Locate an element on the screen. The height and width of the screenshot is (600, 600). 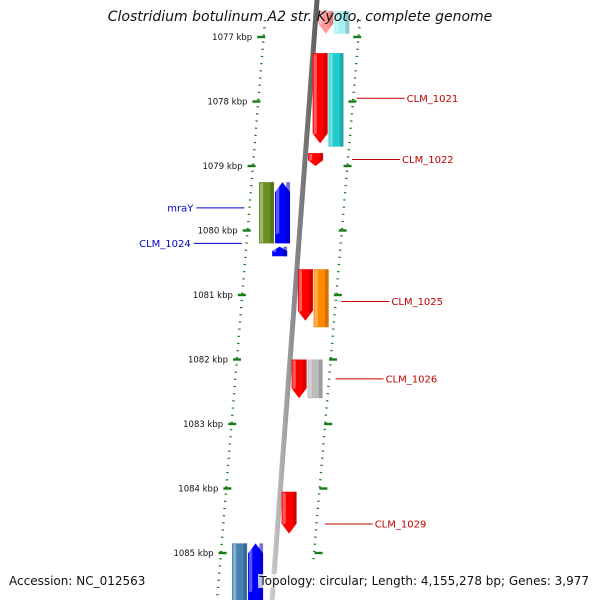
gene-label: CLM_1024 is located at coordinates (165, 244).